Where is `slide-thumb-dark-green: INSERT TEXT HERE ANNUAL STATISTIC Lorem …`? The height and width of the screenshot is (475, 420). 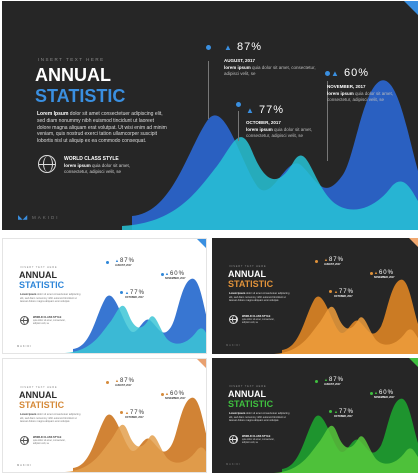
slide-thumb-dark-green: INSERT TEXT HERE ANNUAL STATISTIC Lorem … is located at coordinates (315, 415).